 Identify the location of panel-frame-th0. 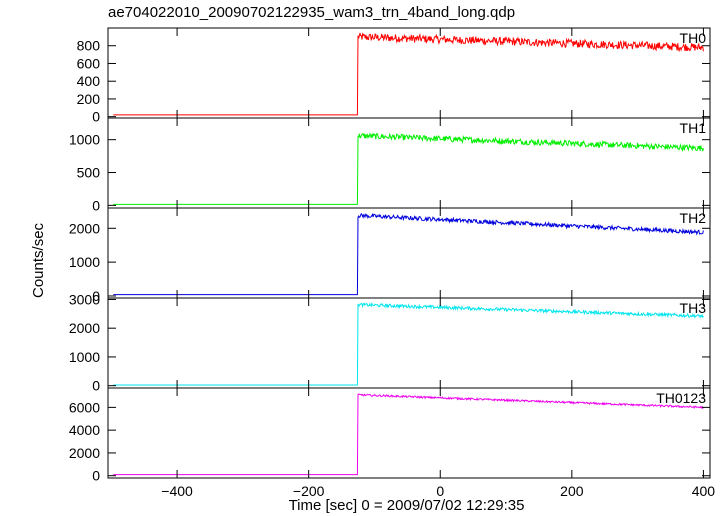
(409, 73).